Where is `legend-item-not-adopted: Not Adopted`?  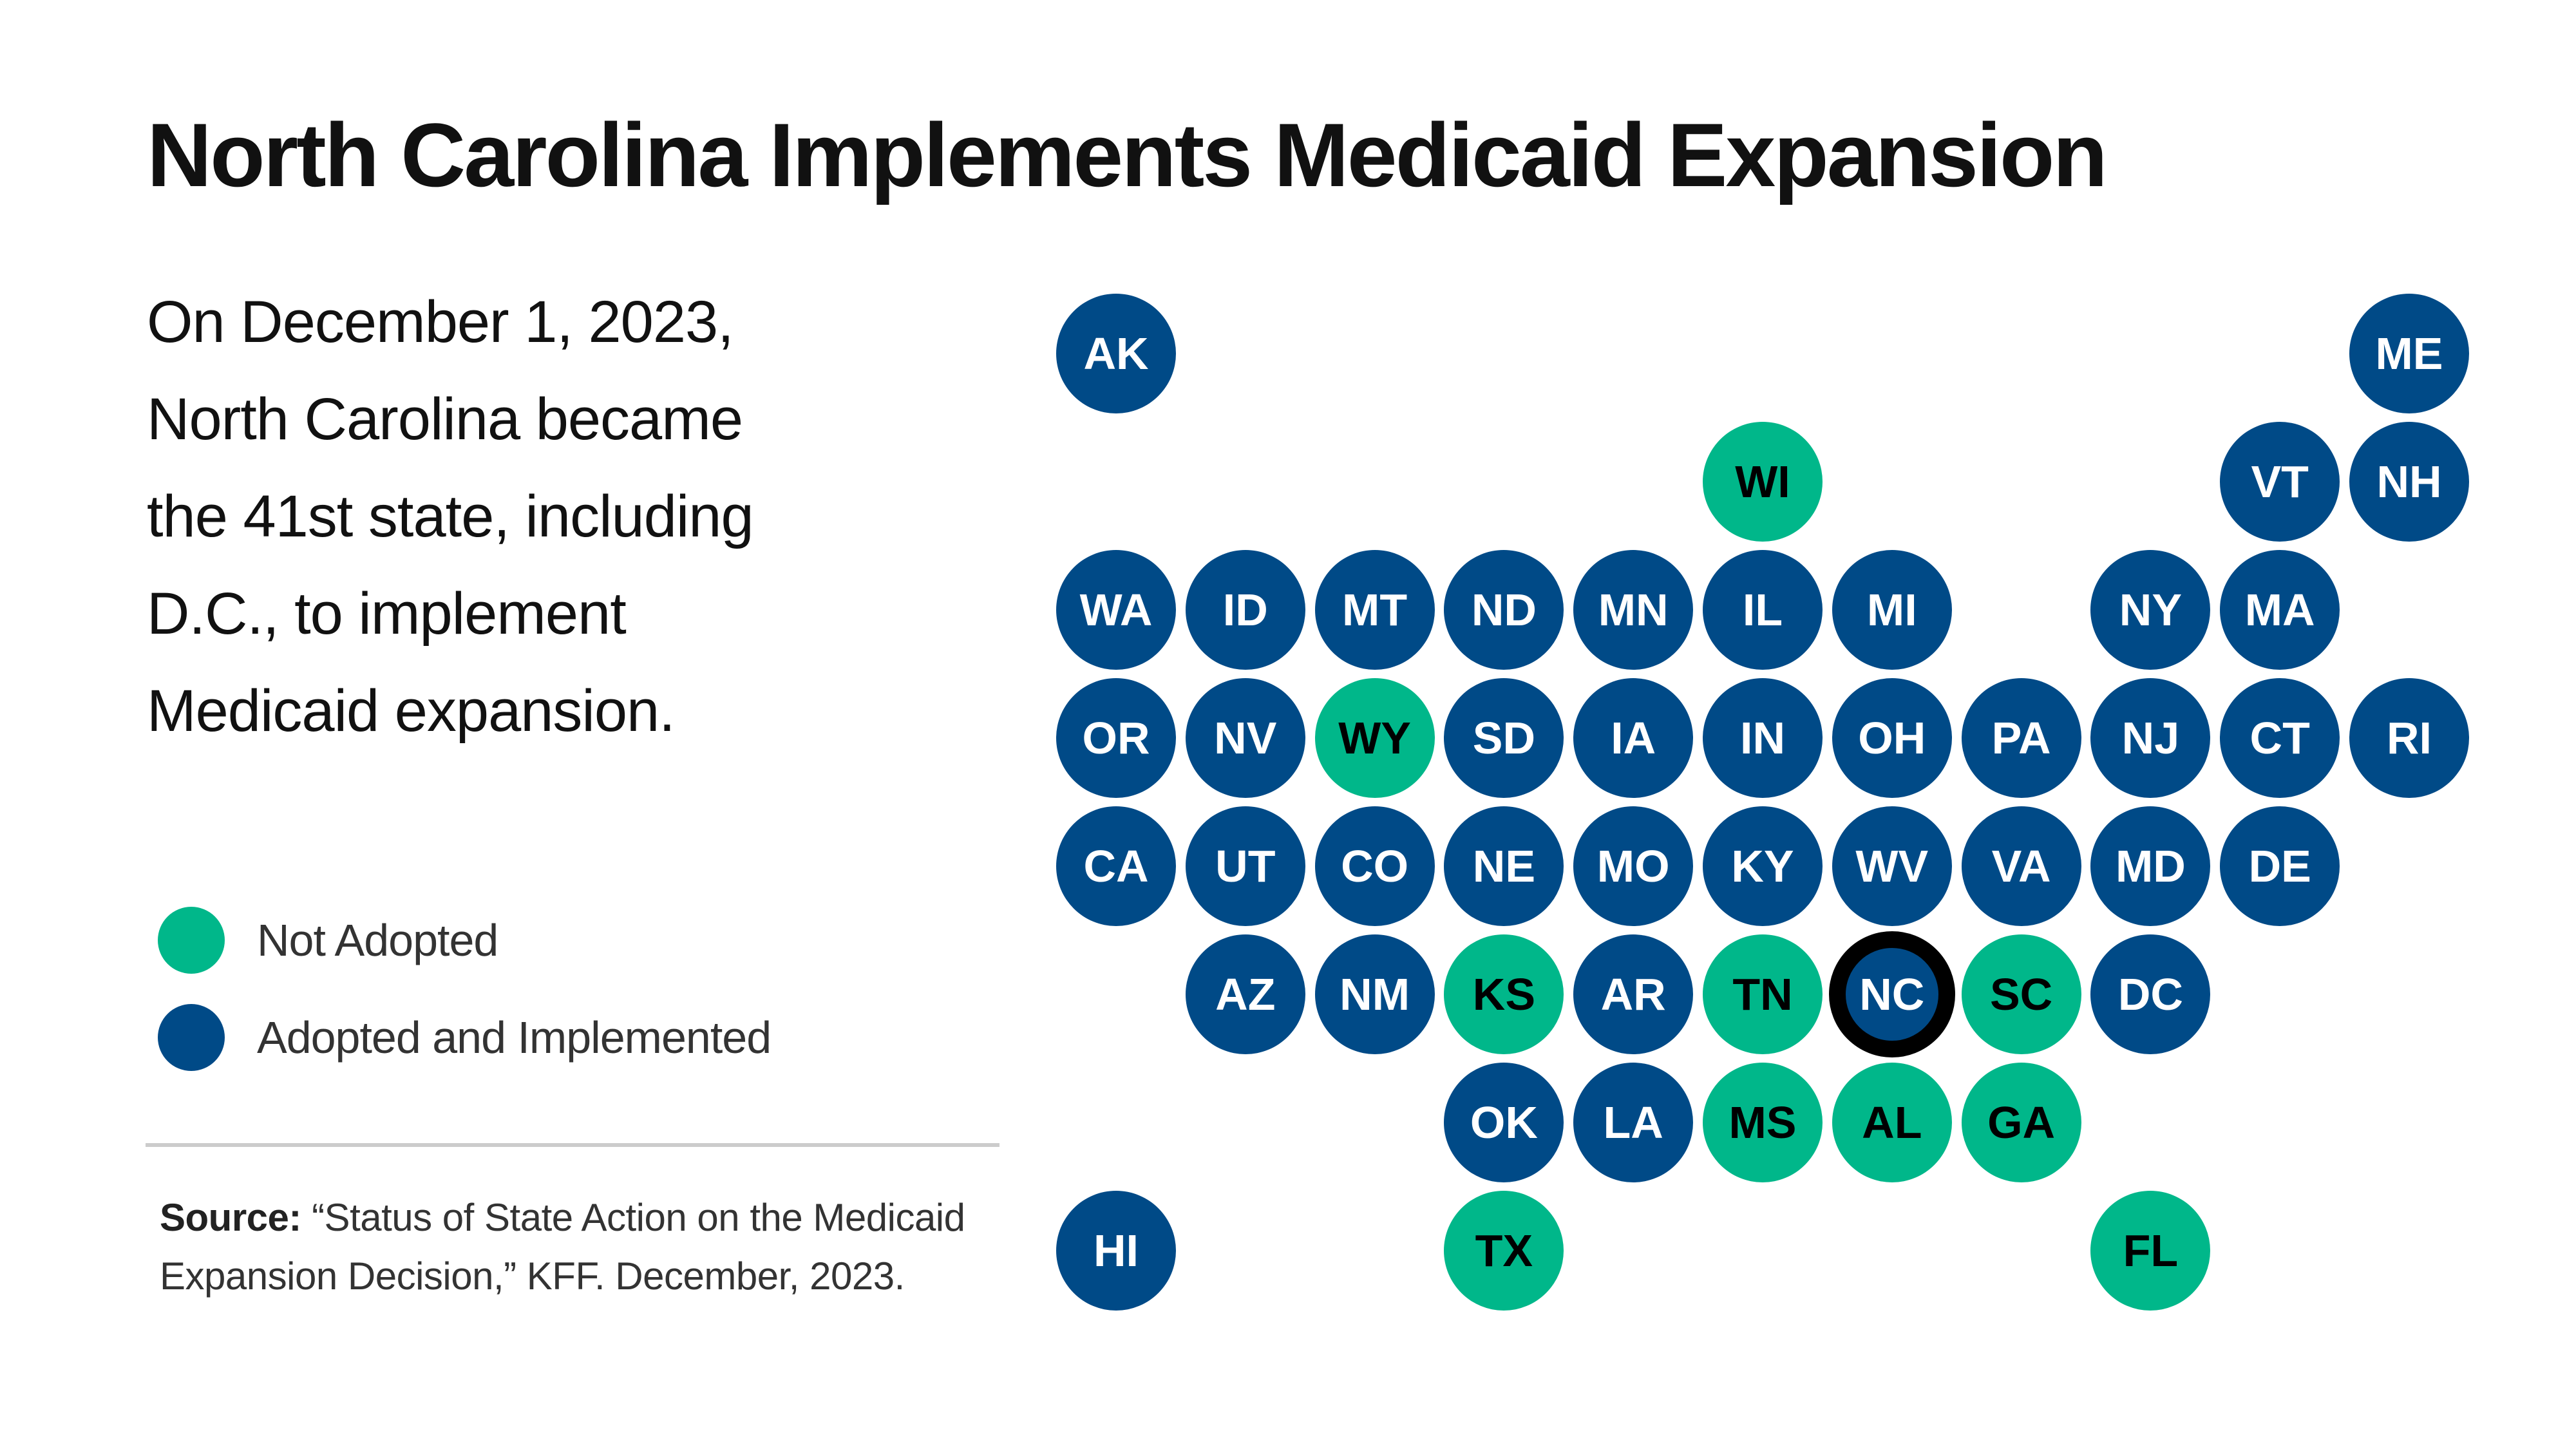
legend-item-not-adopted: Not Adopted is located at coordinates (328, 941).